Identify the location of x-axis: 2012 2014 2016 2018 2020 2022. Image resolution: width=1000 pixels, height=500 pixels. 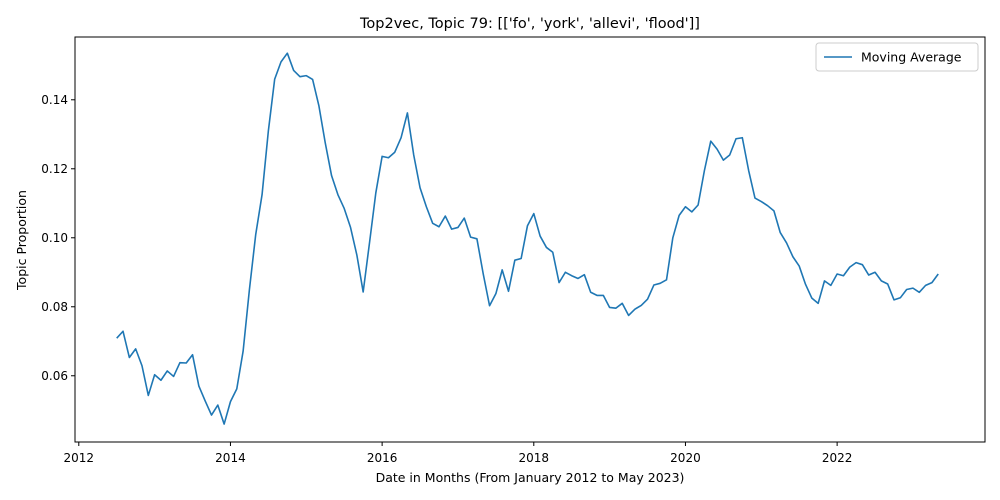
(458, 453).